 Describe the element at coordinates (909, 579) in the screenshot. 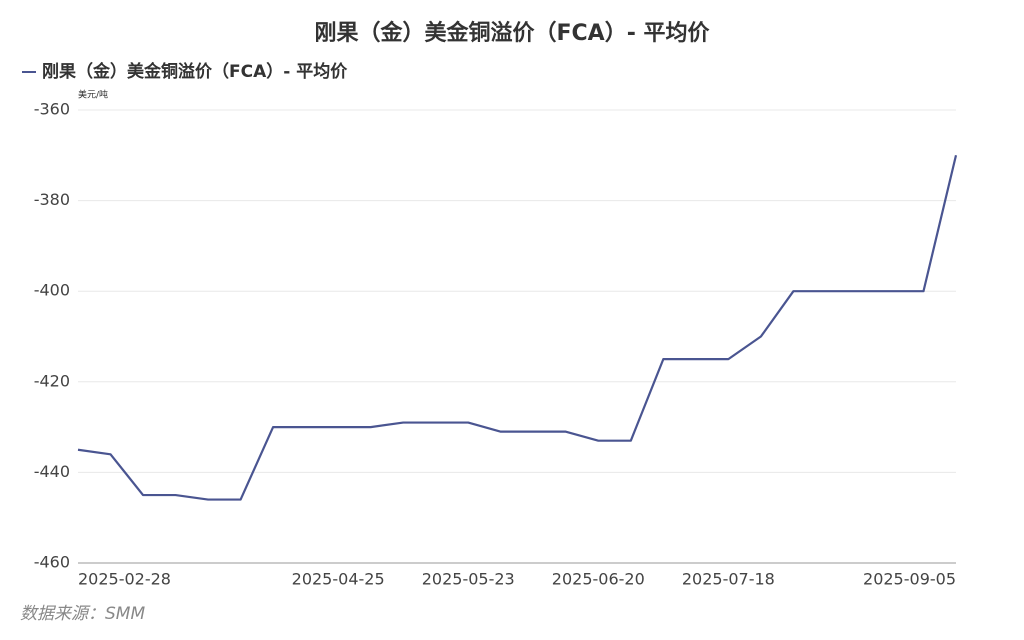

I see `x-tick-label: 2025-09-05` at that location.